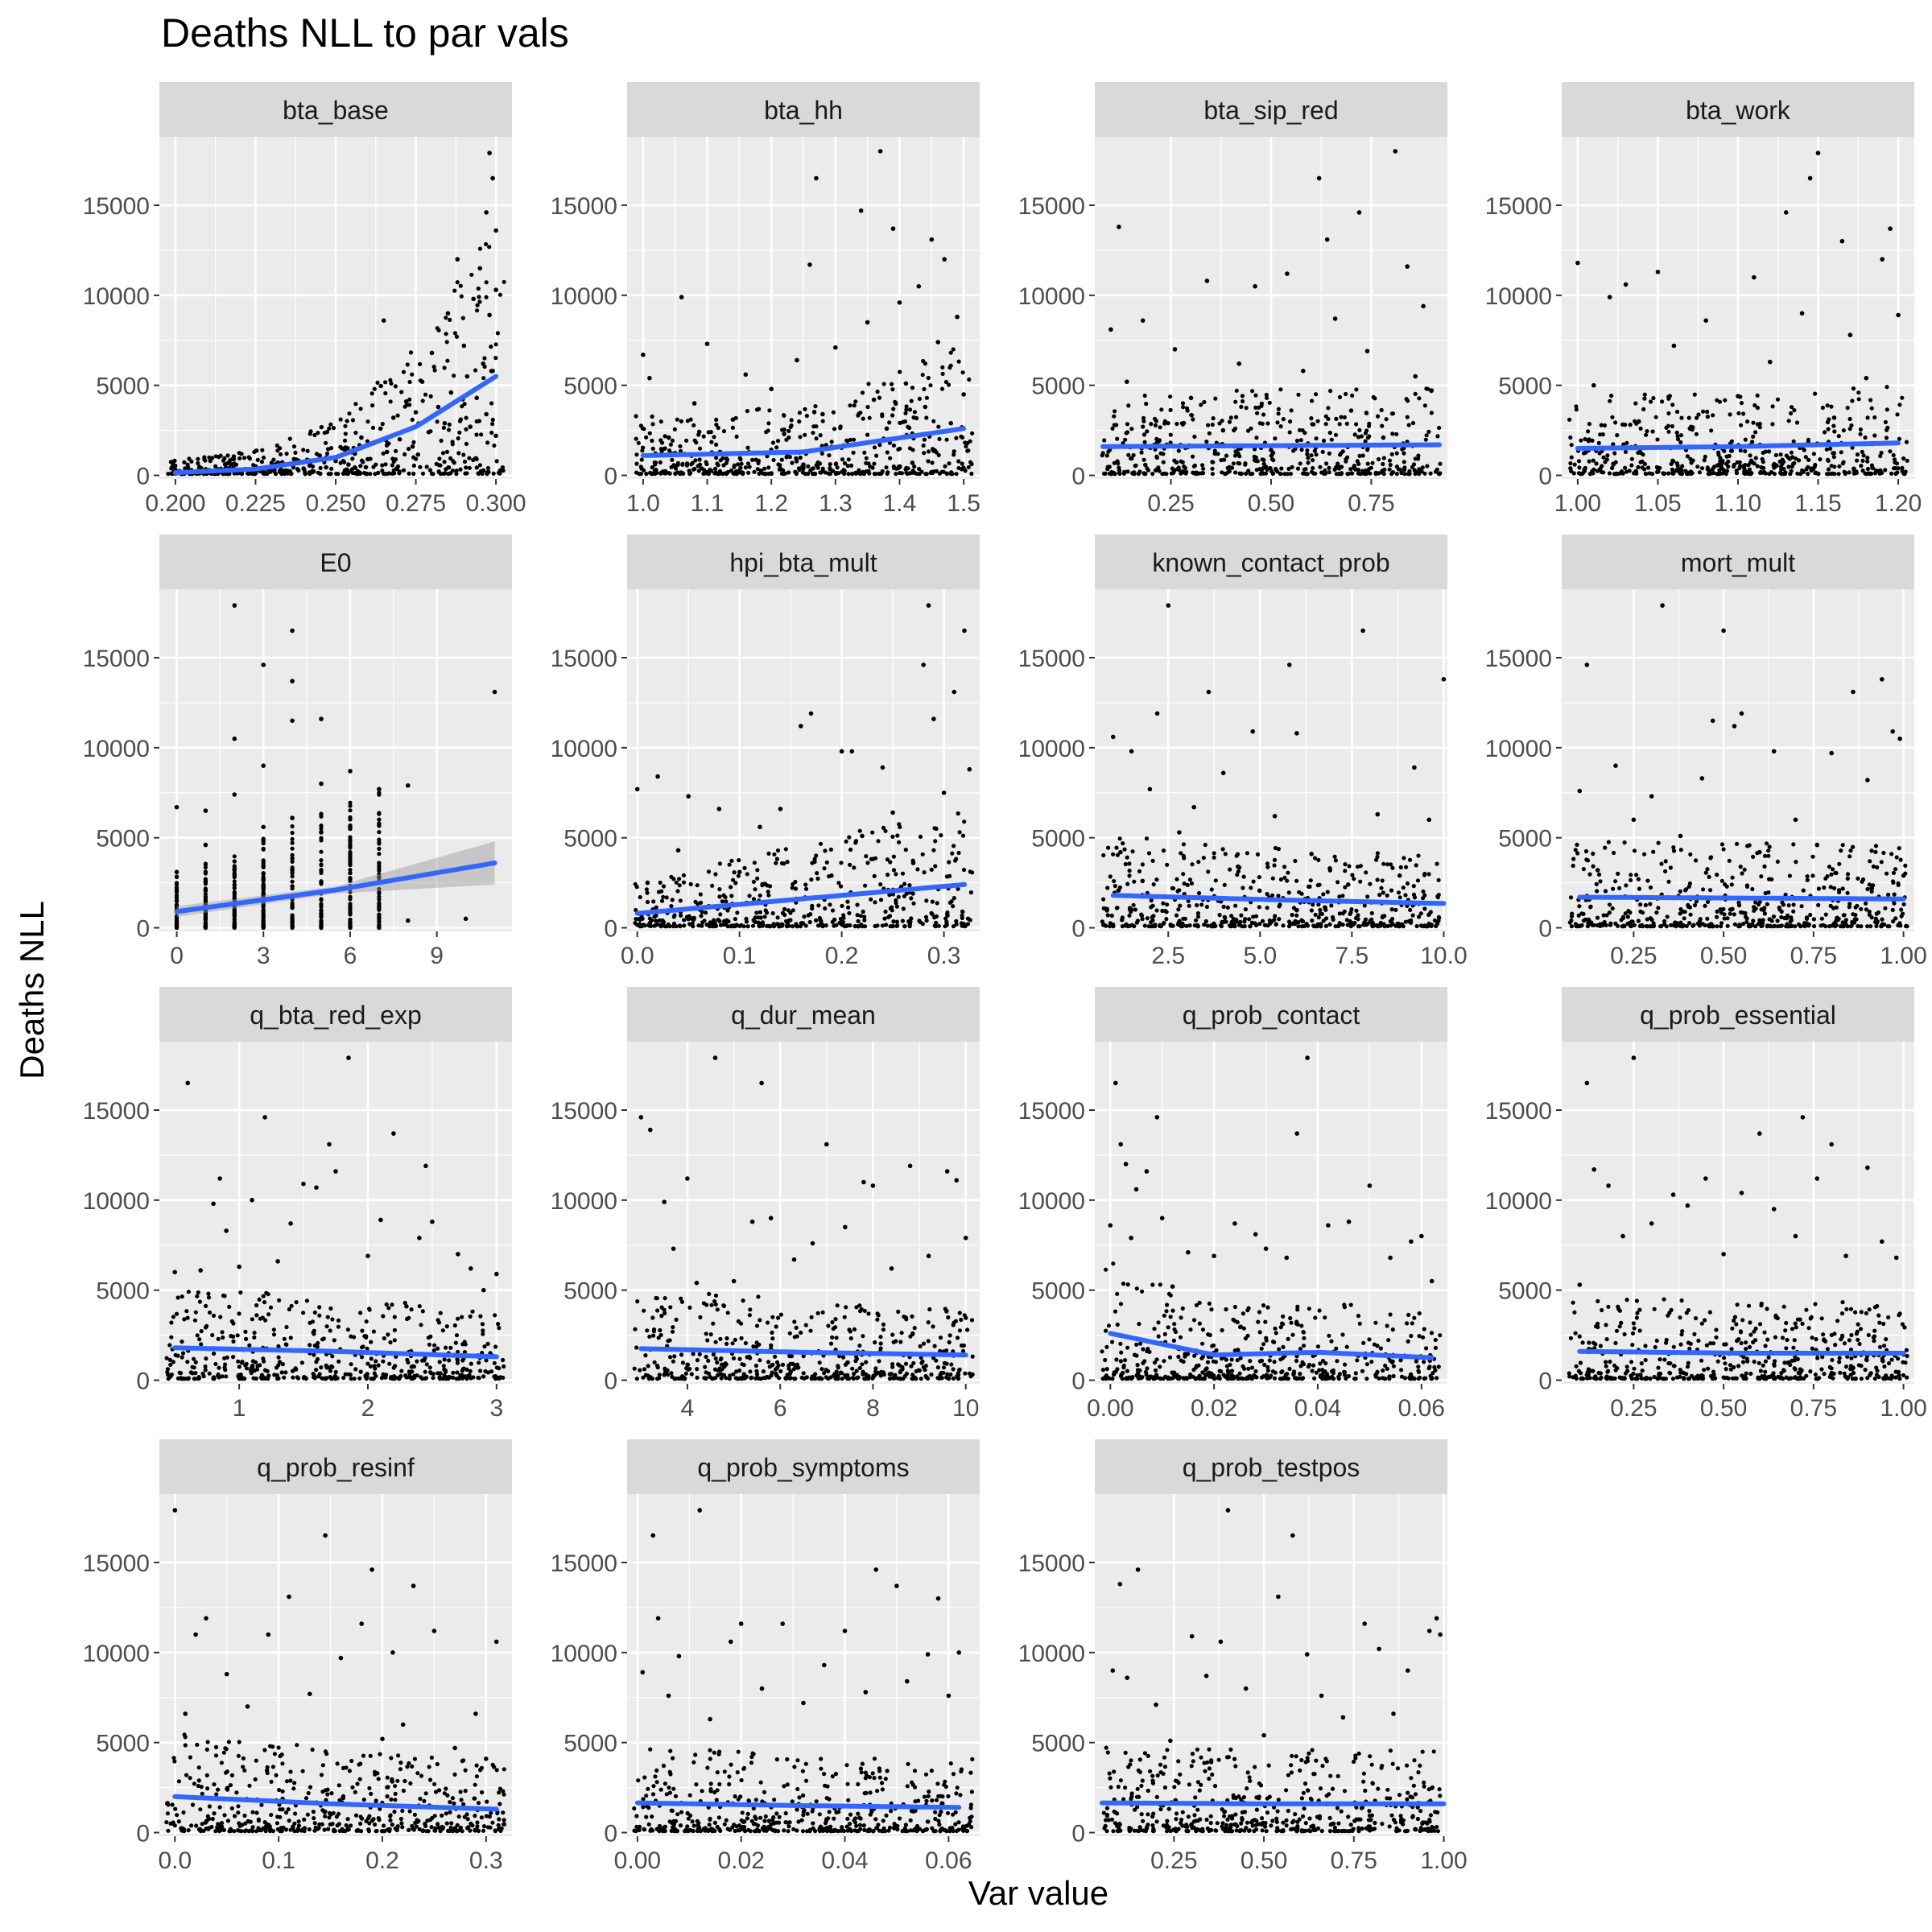 The width and height of the screenshot is (1932, 1932). Describe the element at coordinates (803, 562) in the screenshot. I see `strip-label: hpi_bta_mult` at that location.